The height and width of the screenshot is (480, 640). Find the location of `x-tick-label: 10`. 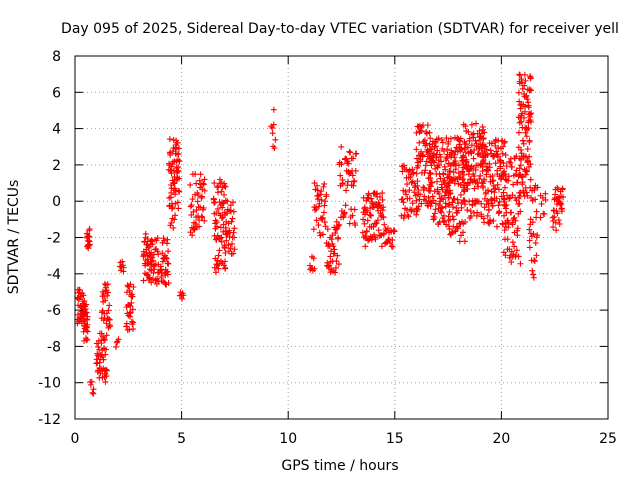

x-tick-label: 10 is located at coordinates (288, 439).